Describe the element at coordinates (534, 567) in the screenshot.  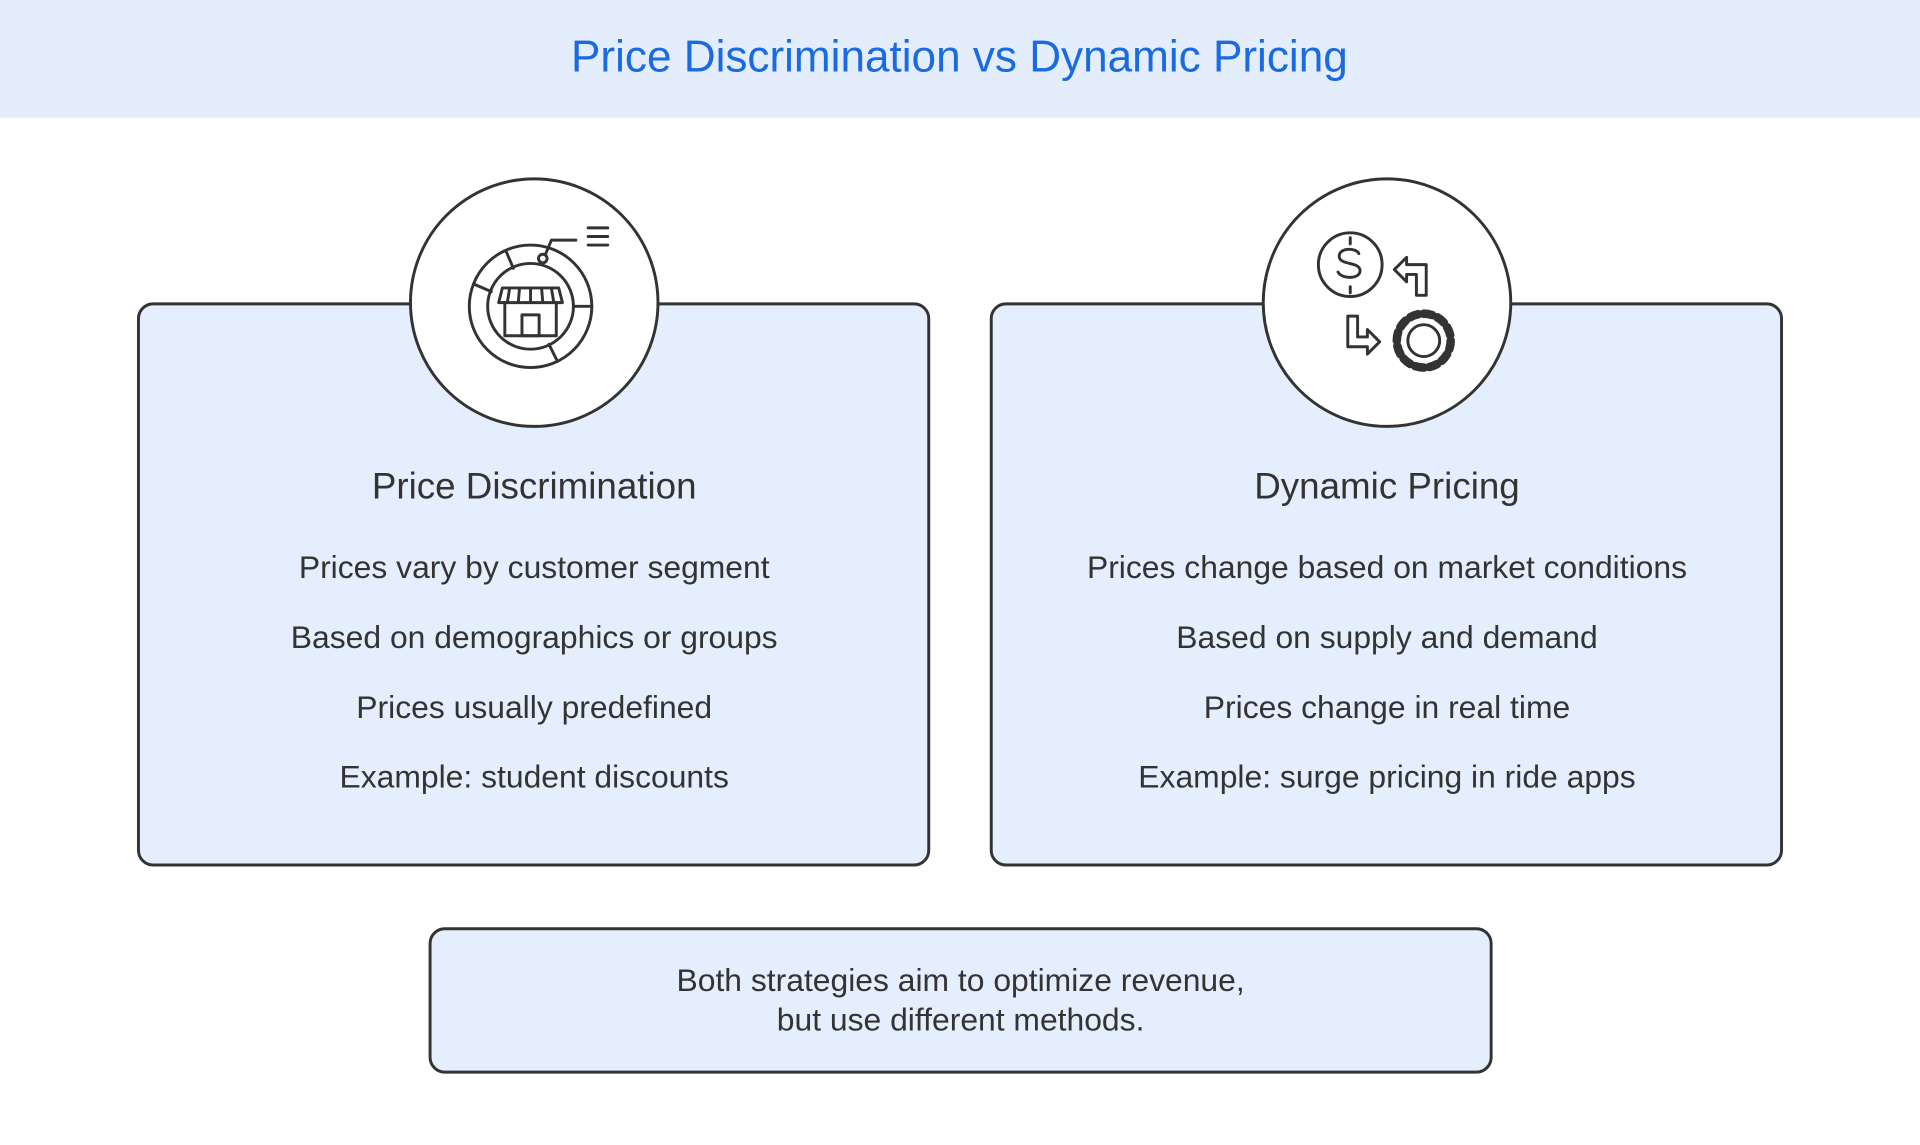
I see `card-item: Prices vary by customer segment` at that location.